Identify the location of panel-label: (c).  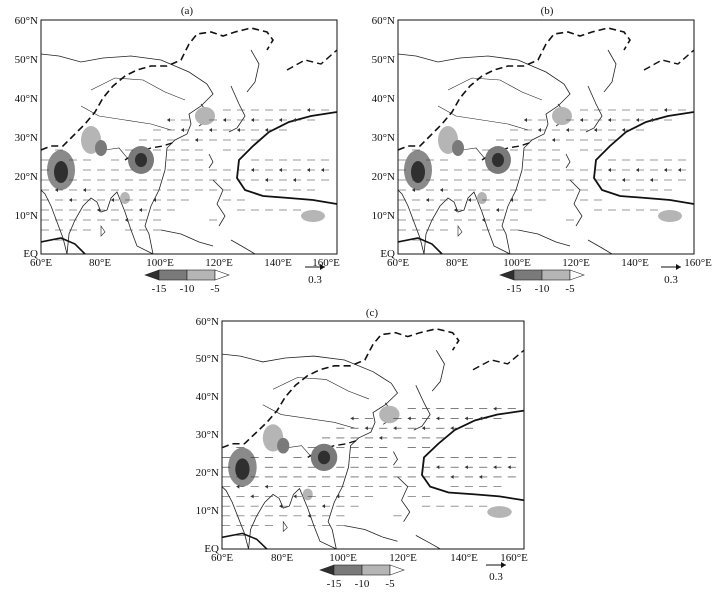
(372, 313).